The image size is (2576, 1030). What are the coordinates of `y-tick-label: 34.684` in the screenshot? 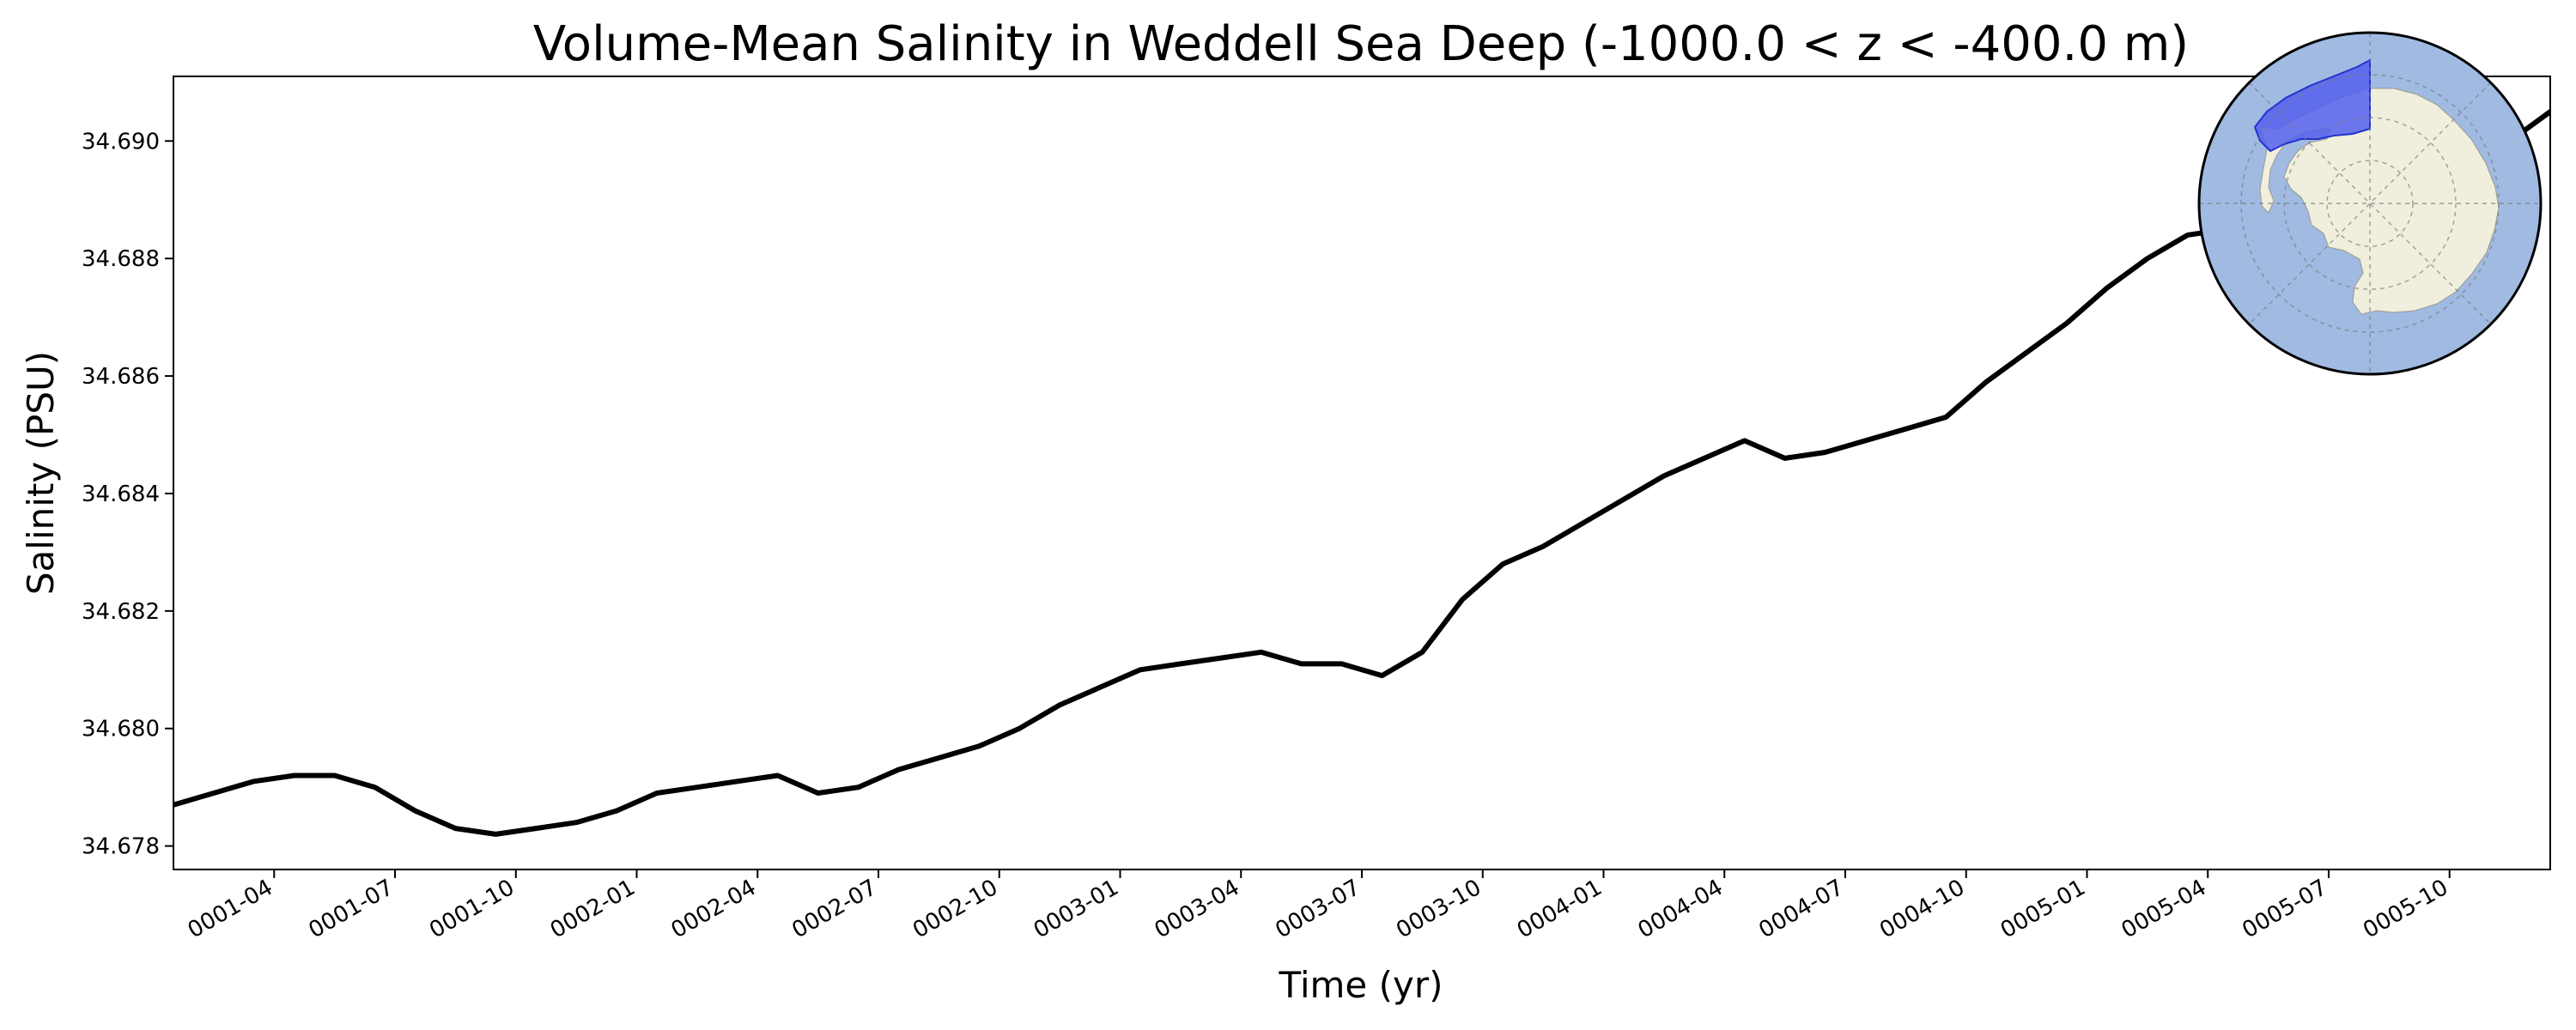 It's located at (121, 494).